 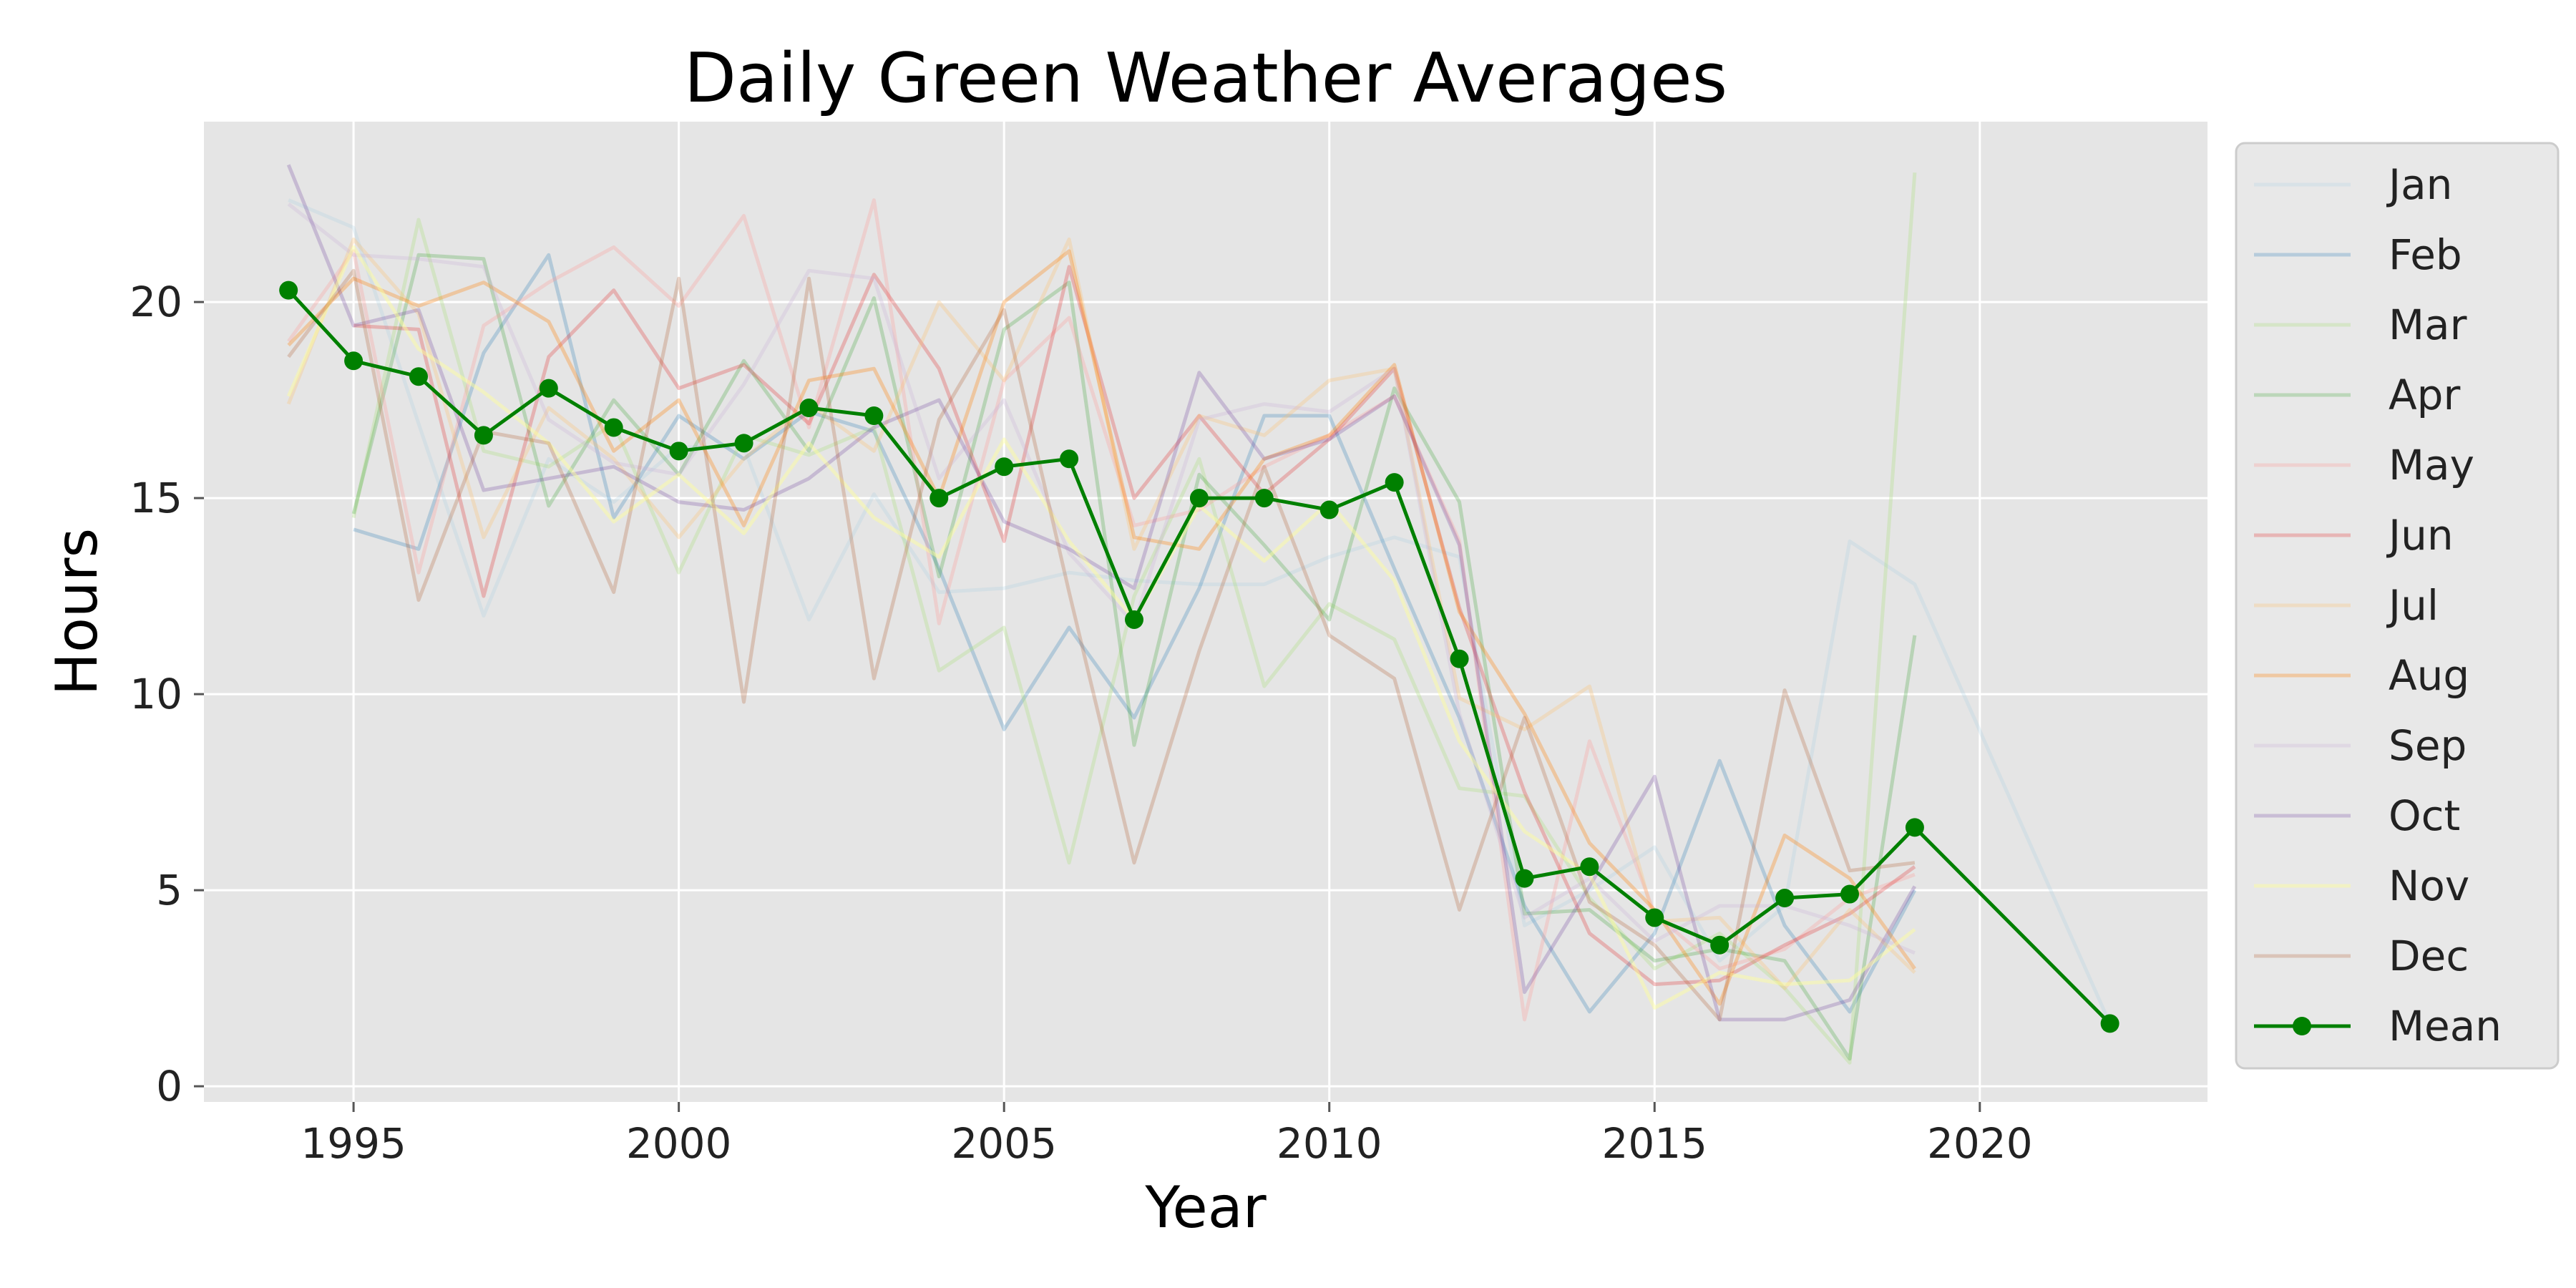 I want to click on x-tick-label: 2010, so click(x=1329, y=1143).